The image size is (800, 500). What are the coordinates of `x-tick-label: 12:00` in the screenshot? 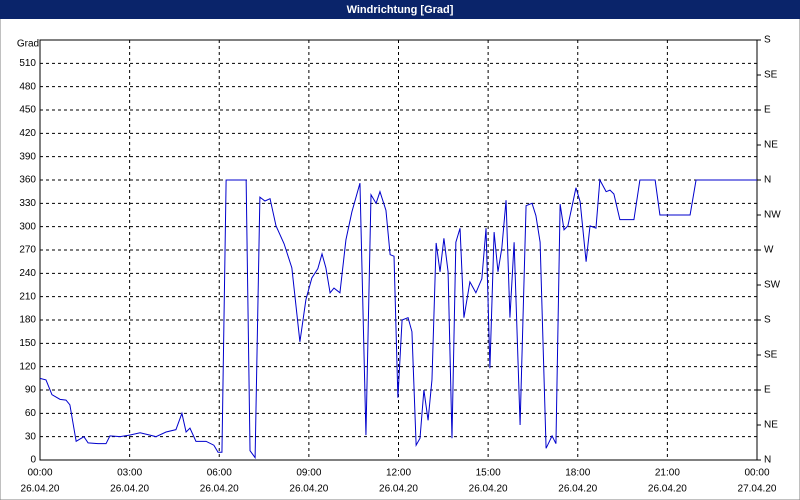 It's located at (398, 473).